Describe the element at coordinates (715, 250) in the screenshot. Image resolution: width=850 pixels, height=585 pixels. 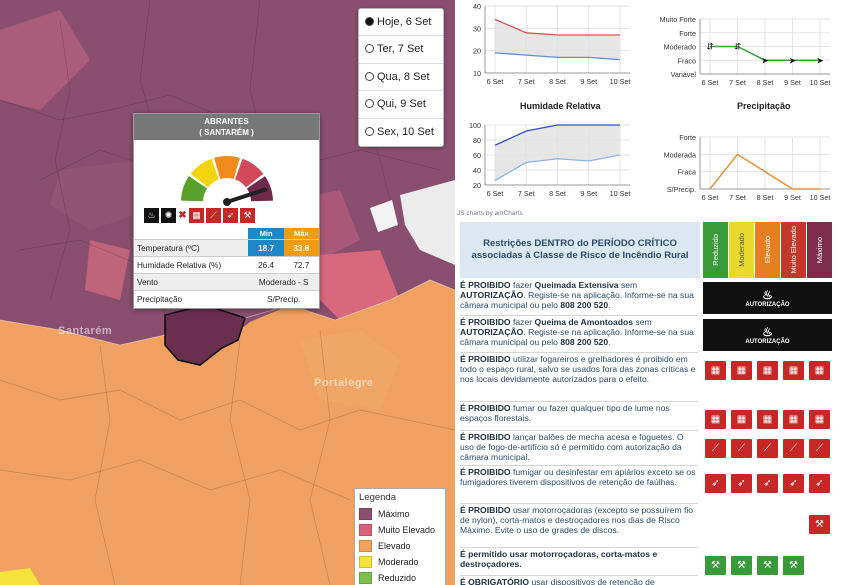
I see `risk-level-label: Reduzido` at that location.